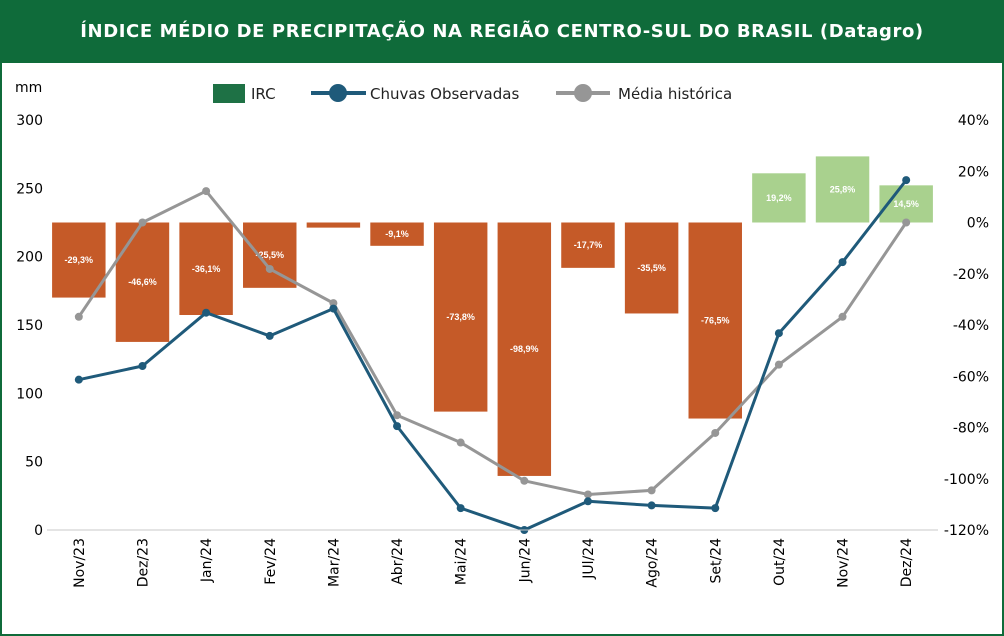 The width and height of the screenshot is (1004, 636). I want to click on x-tick-label: Mar/24, so click(334, 562).